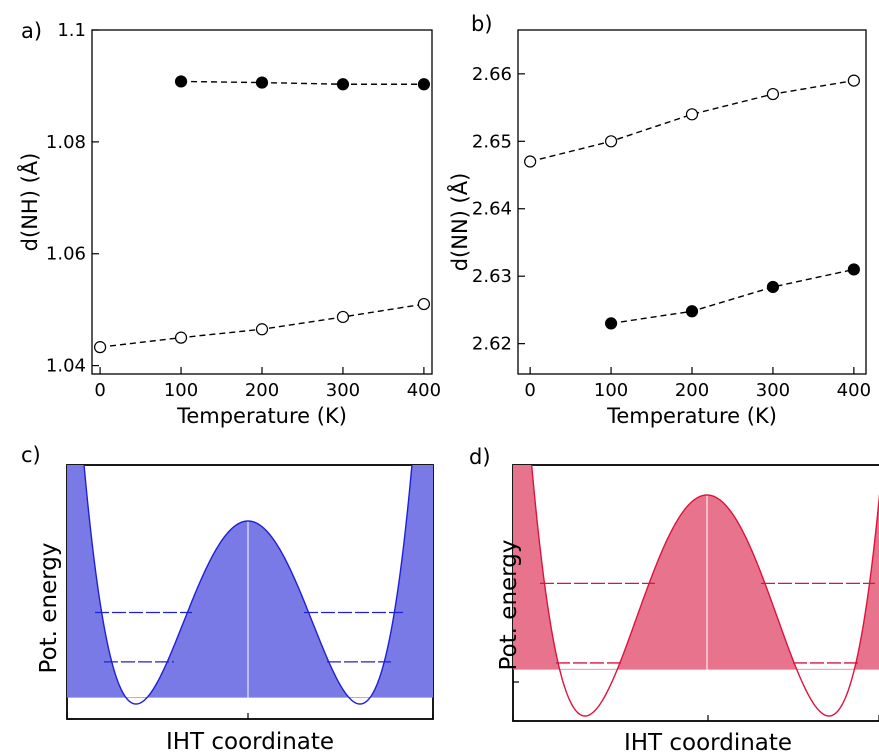 This screenshot has height=756, width=879. Describe the element at coordinates (99, 390) in the screenshot. I see `panel-a-x-tick-label: 0` at that location.